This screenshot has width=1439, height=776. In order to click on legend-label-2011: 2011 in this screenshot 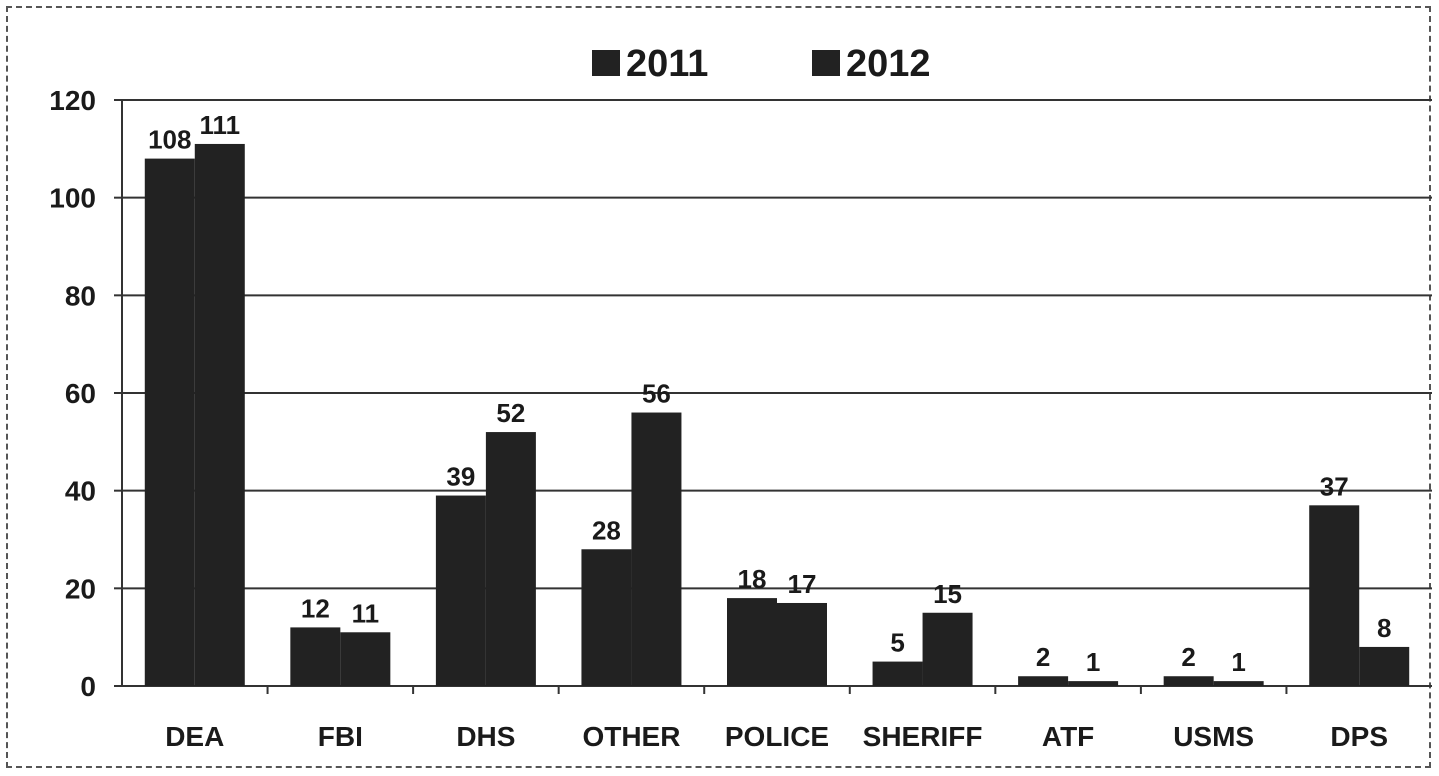, I will do `click(667, 64)`.